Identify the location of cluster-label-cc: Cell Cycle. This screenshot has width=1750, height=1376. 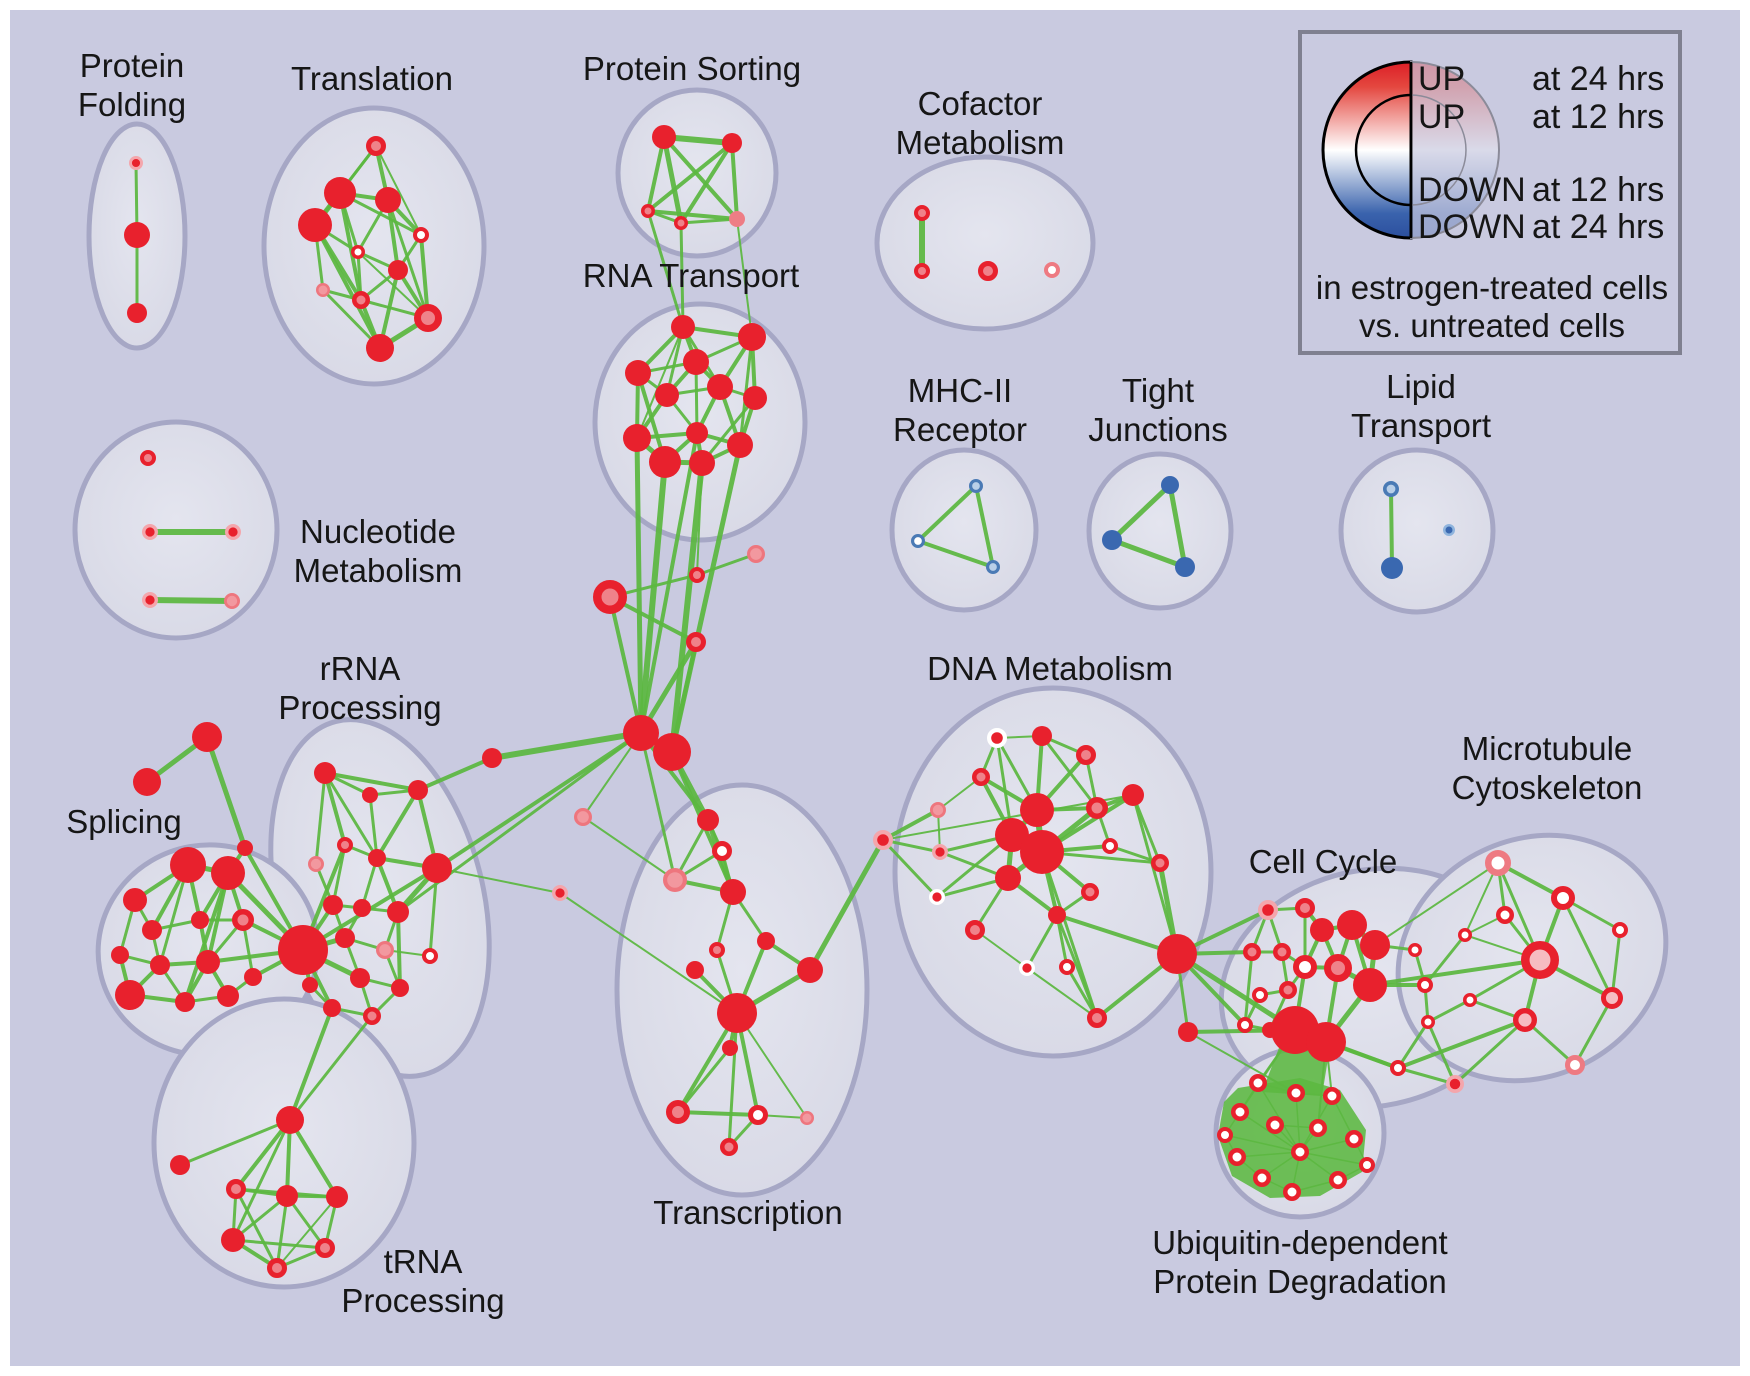
(1323, 861).